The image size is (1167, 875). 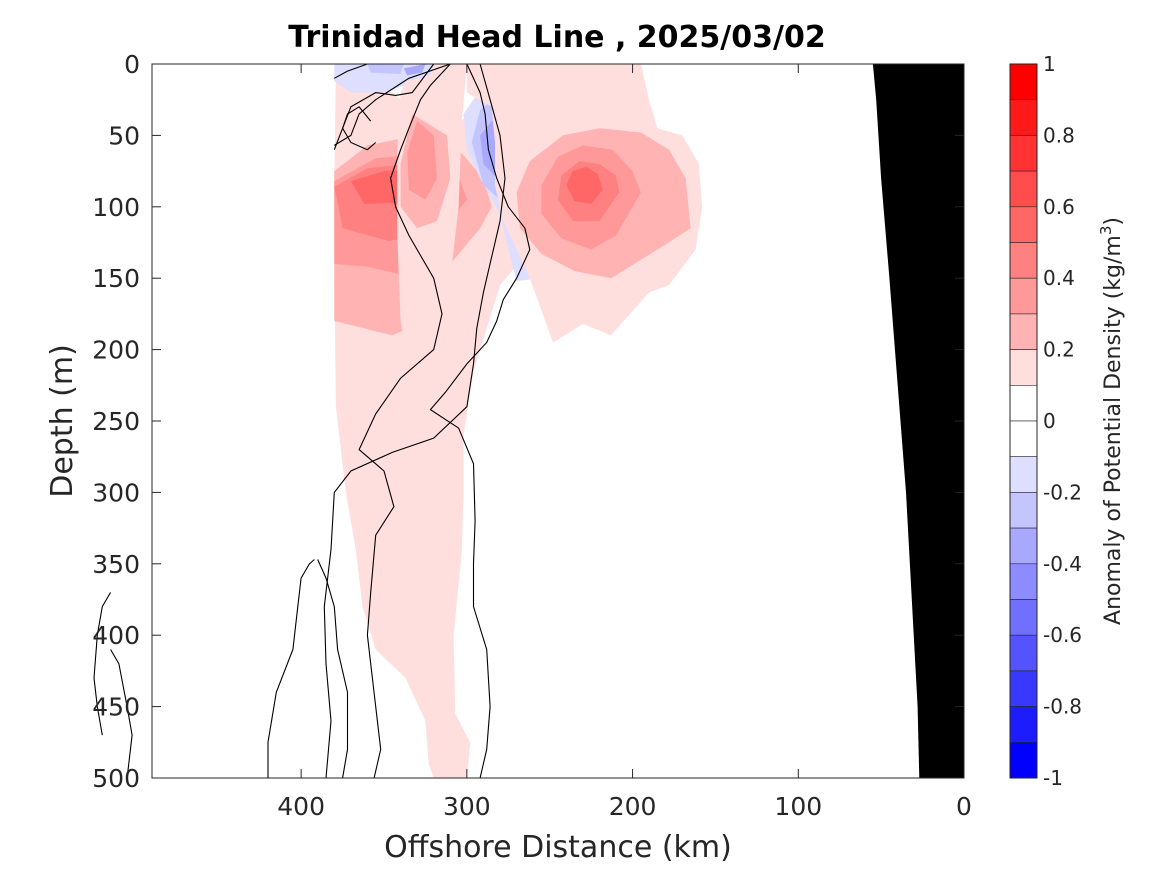 What do you see at coordinates (132, 64) in the screenshot?
I see `y-tick-label: 0` at bounding box center [132, 64].